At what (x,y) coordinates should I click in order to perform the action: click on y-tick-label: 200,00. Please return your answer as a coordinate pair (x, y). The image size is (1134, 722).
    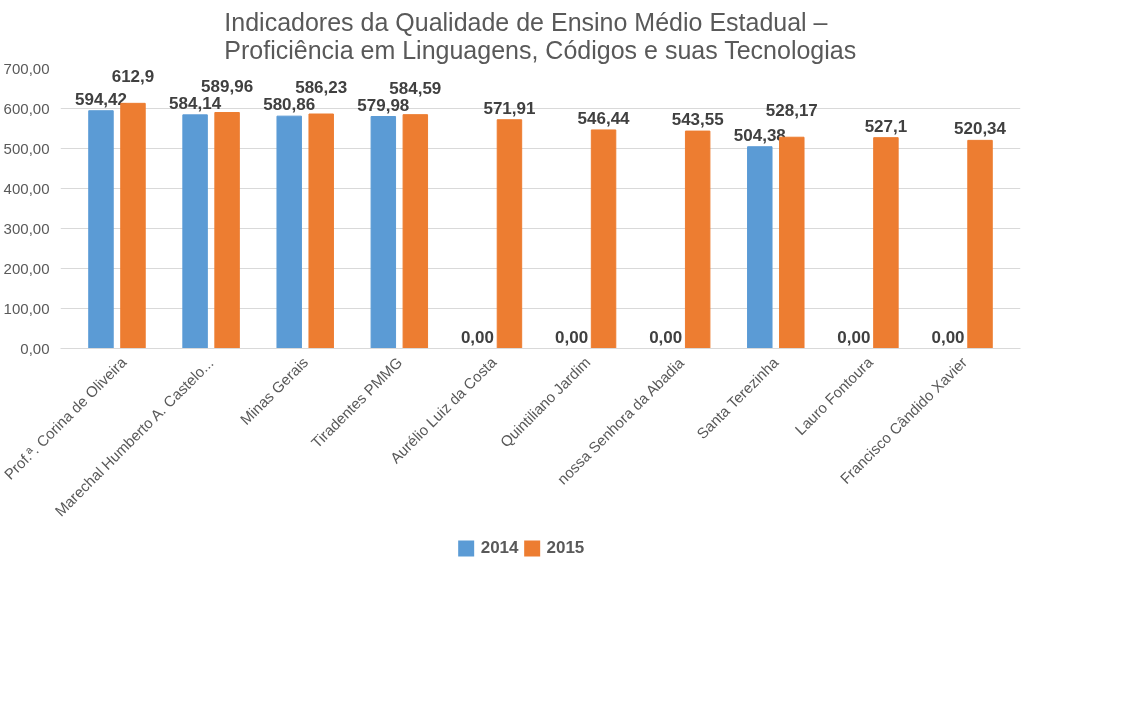
    Looking at the image, I should click on (26, 268).